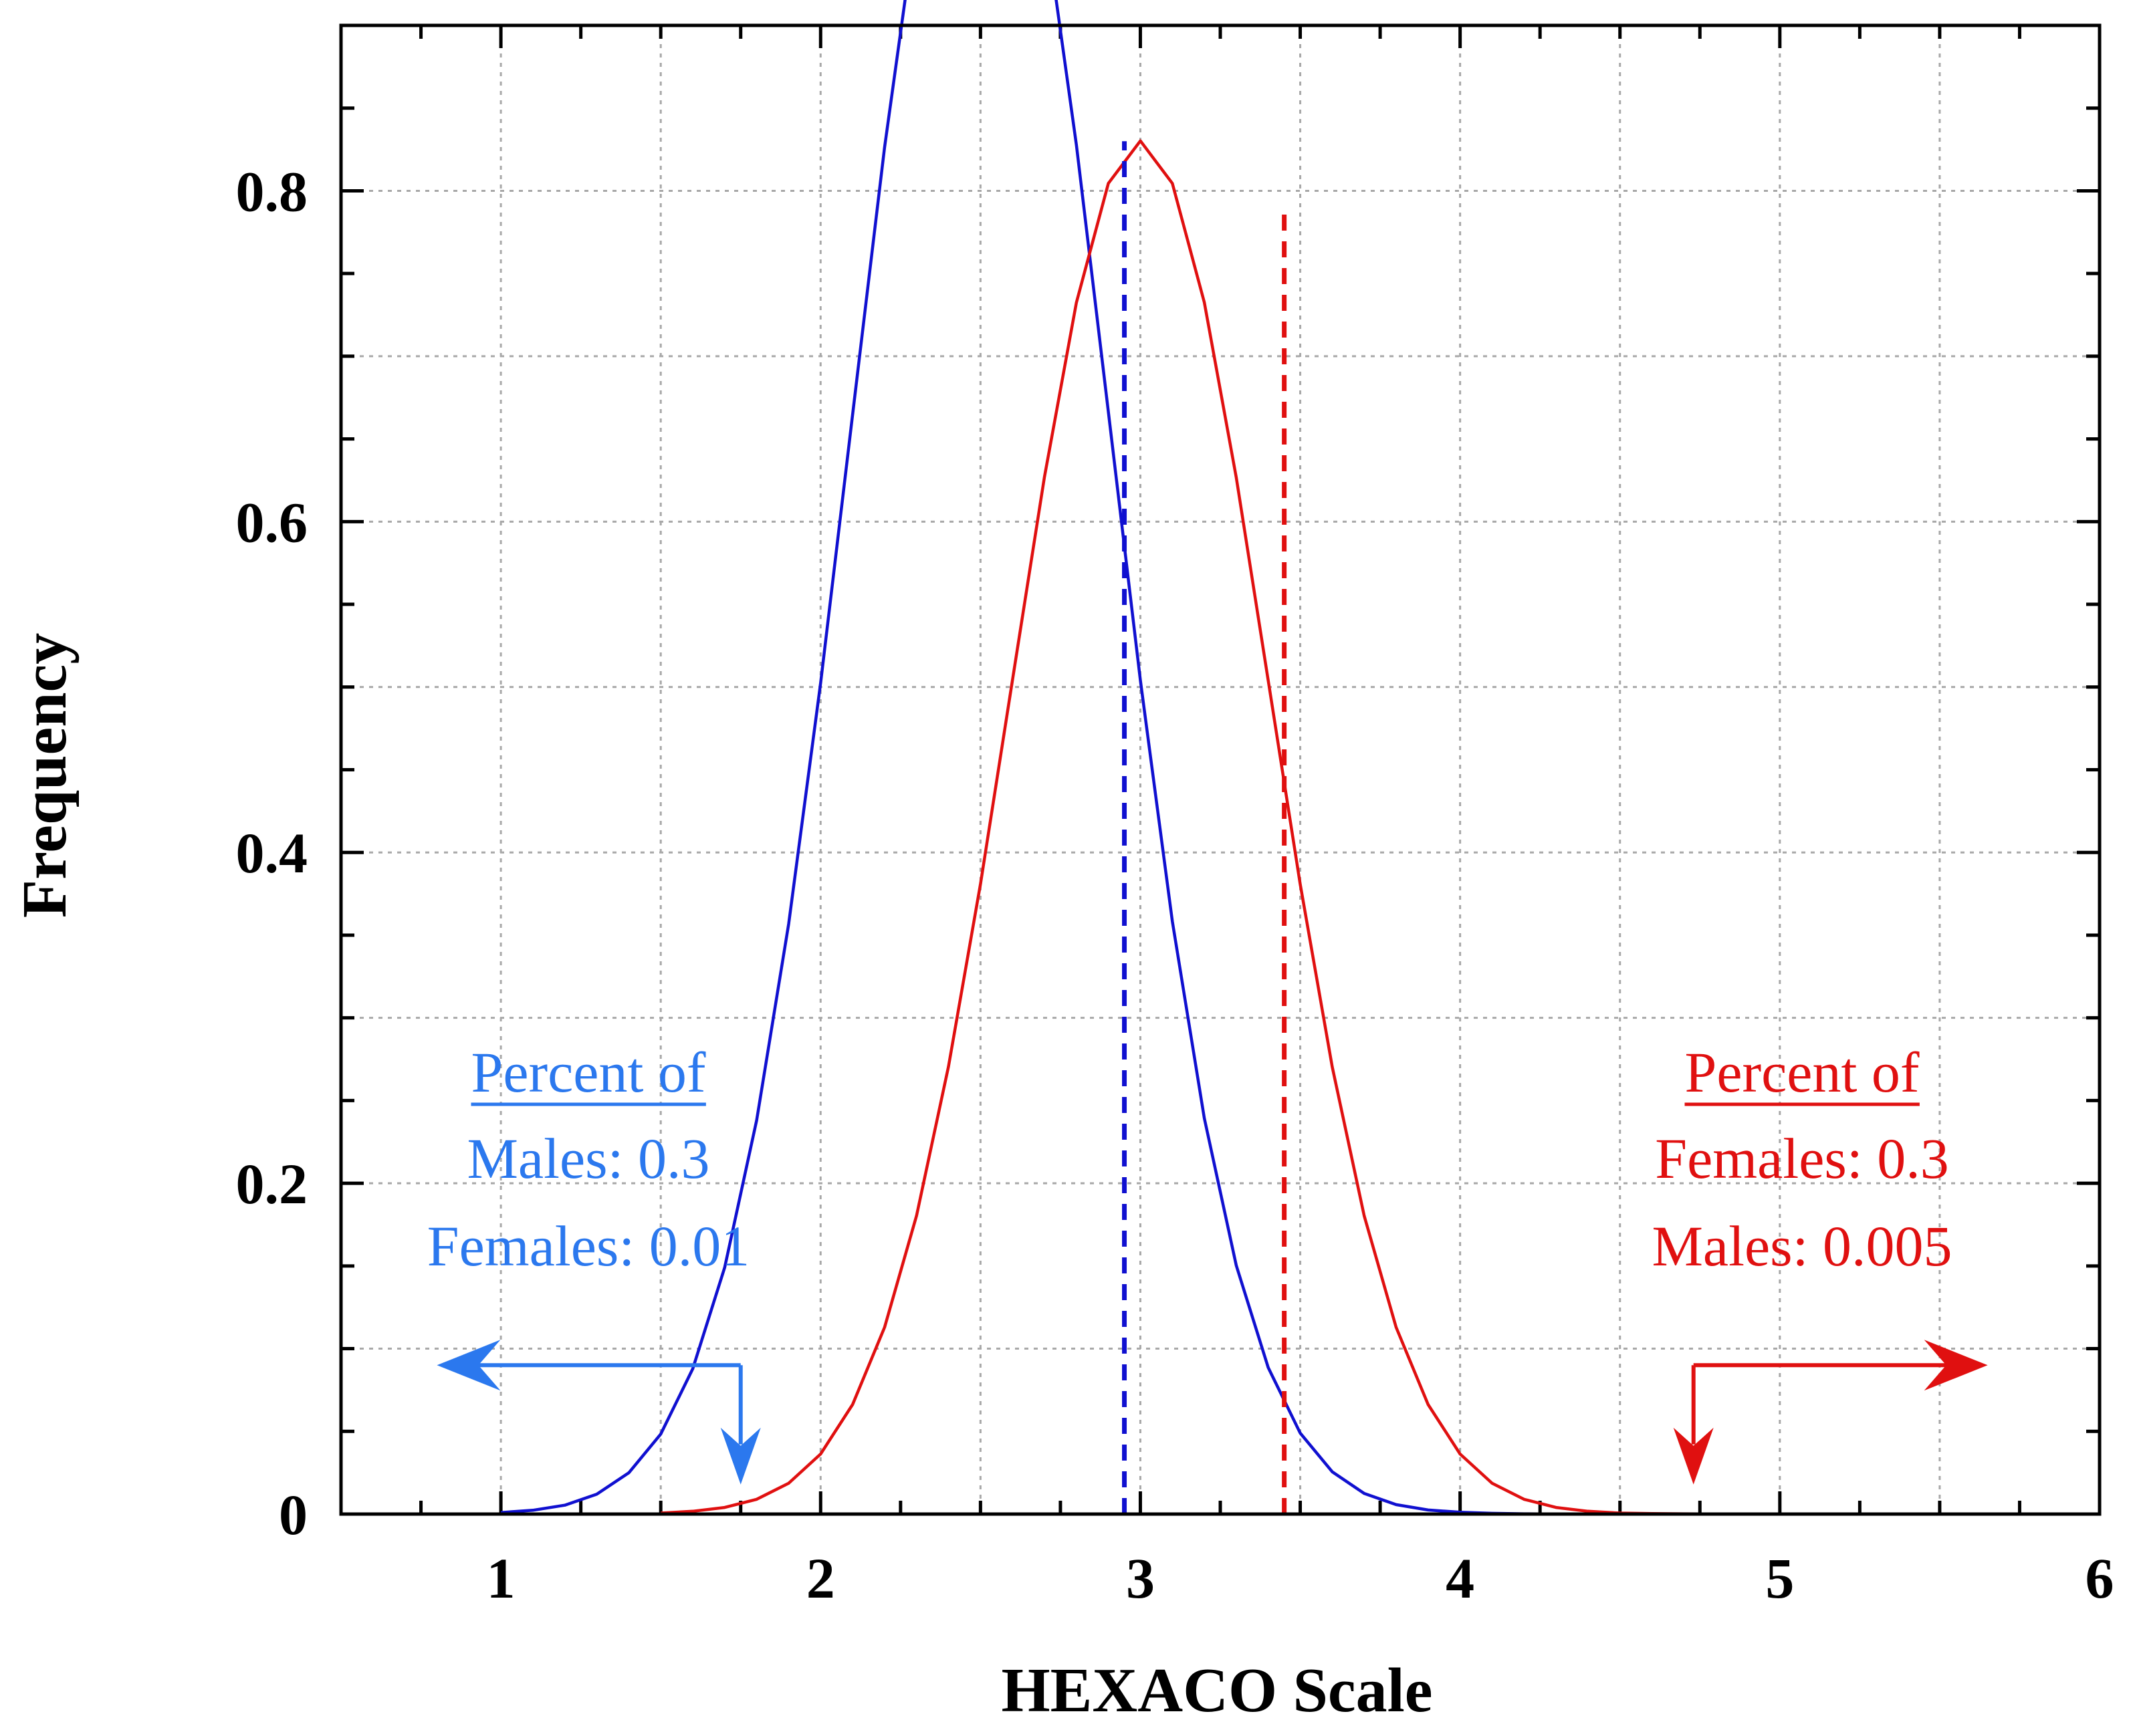 The image size is (2133, 1736). I want to click on right-drop-arrowhead, so click(1694, 1456).